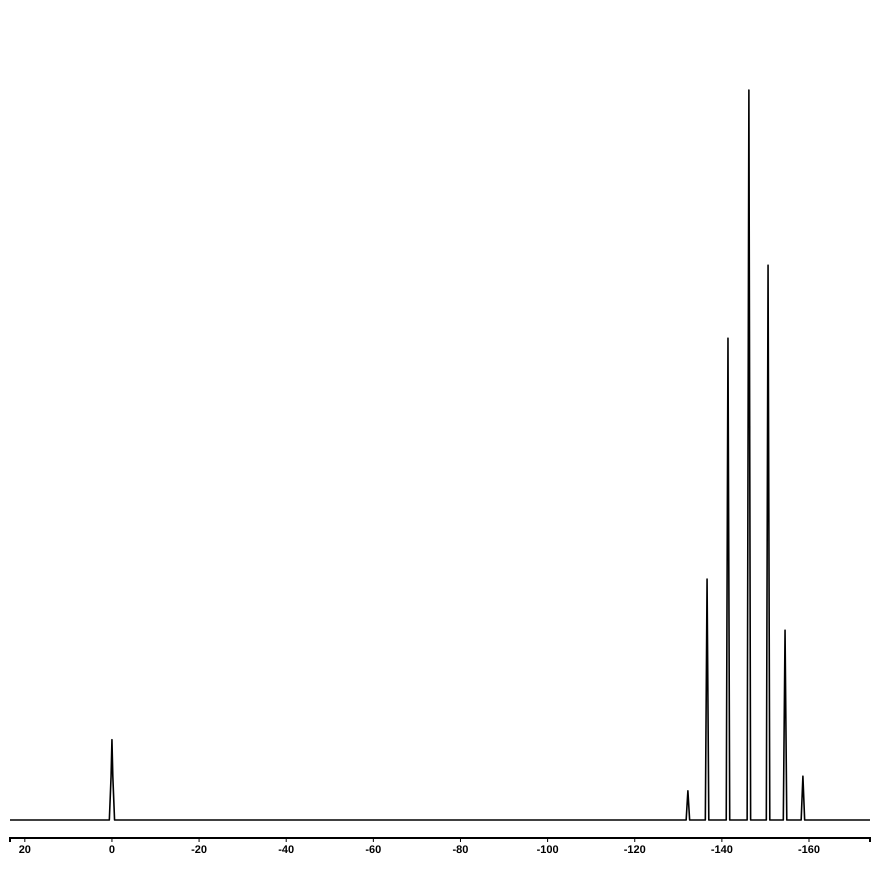 The height and width of the screenshot is (881, 876). Describe the element at coordinates (547, 850) in the screenshot. I see `x-tick-label: -100` at that location.